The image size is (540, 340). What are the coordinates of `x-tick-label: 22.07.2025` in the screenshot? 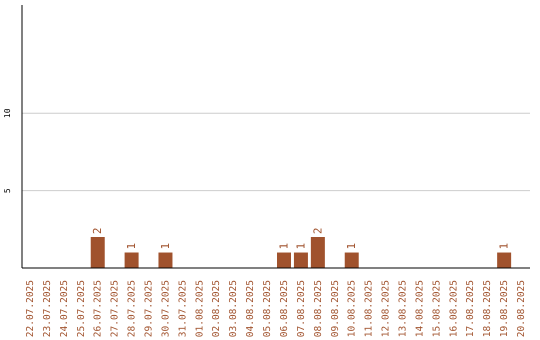 It's located at (30, 309).